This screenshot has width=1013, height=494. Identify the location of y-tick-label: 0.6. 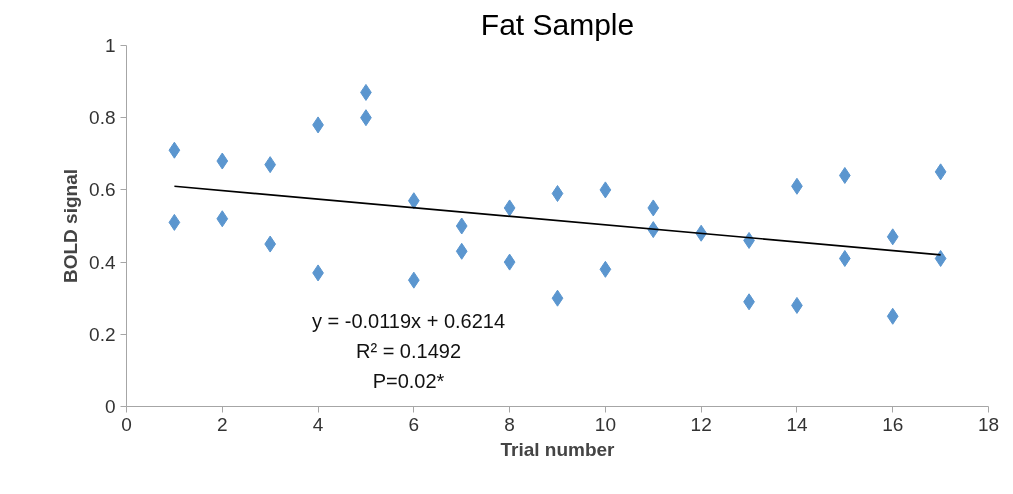
(102, 190).